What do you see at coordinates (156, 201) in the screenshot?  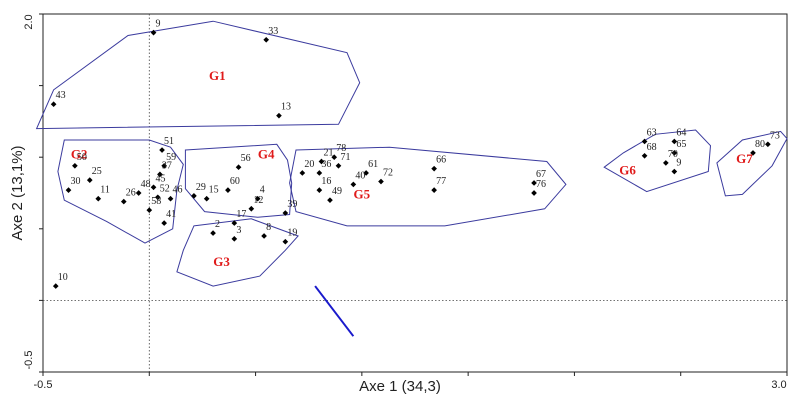 I see `data-point-label: 58` at bounding box center [156, 201].